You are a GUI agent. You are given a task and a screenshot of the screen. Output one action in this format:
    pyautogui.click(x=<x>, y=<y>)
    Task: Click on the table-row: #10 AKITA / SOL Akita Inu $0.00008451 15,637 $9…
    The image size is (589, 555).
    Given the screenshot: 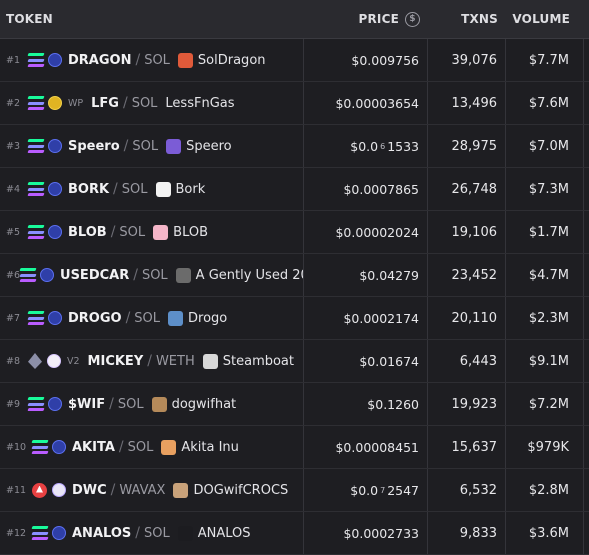 What is the action you would take?
    pyautogui.click(x=294, y=447)
    